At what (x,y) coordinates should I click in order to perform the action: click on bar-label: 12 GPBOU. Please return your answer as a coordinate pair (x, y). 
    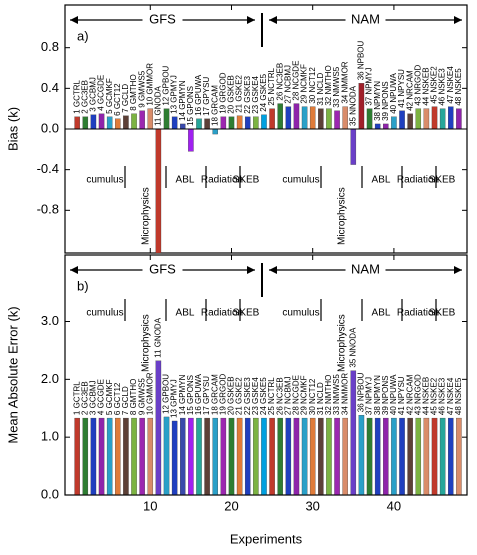
    Looking at the image, I should click on (166, 85).